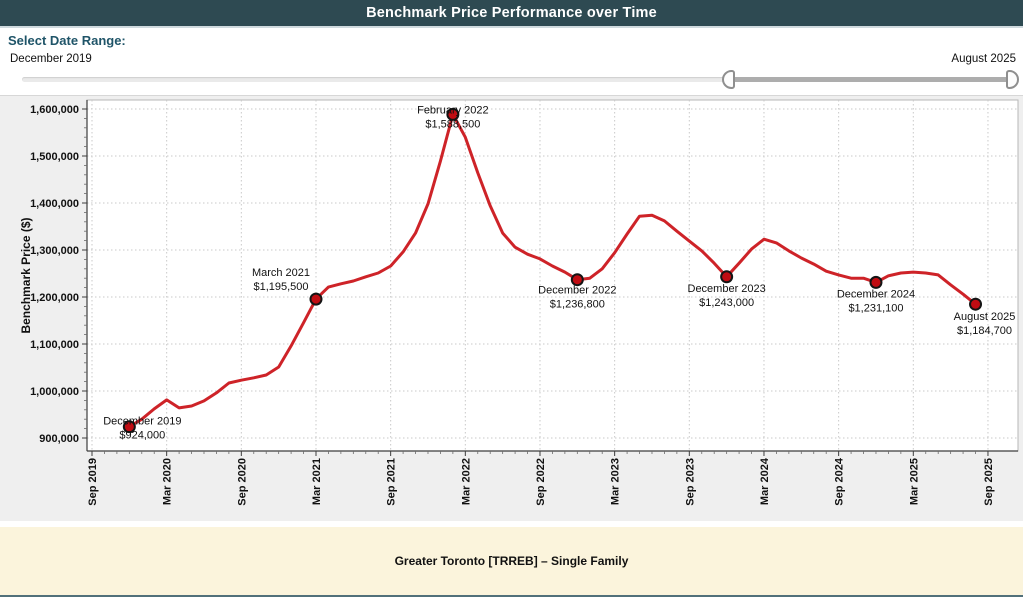 The image size is (1023, 597). What do you see at coordinates (168, 481) in the screenshot?
I see `svg-text: Mar 2020` at bounding box center [168, 481].